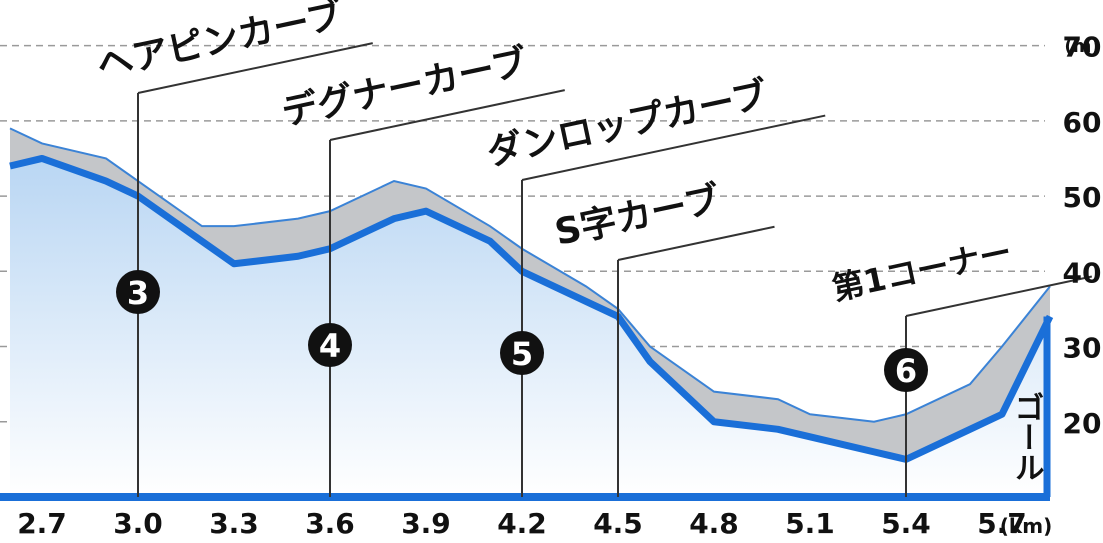  What do you see at coordinates (906, 523) in the screenshot?
I see `x-tick-label: 5.4` at bounding box center [906, 523].